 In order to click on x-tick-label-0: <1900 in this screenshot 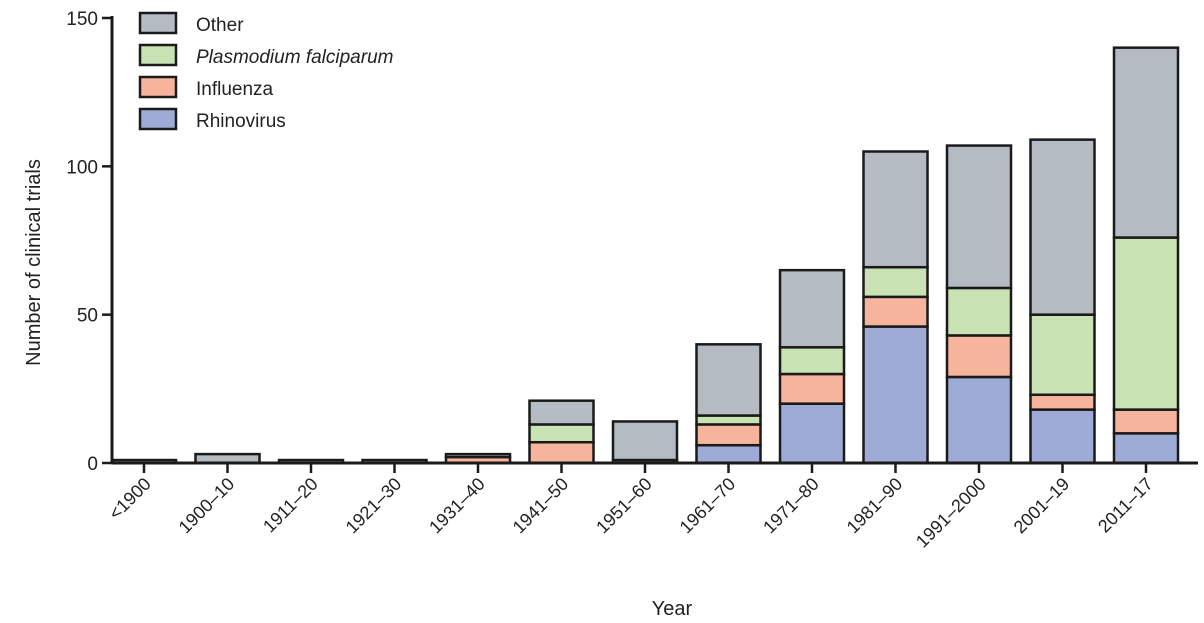, I will do `click(130, 499)`.